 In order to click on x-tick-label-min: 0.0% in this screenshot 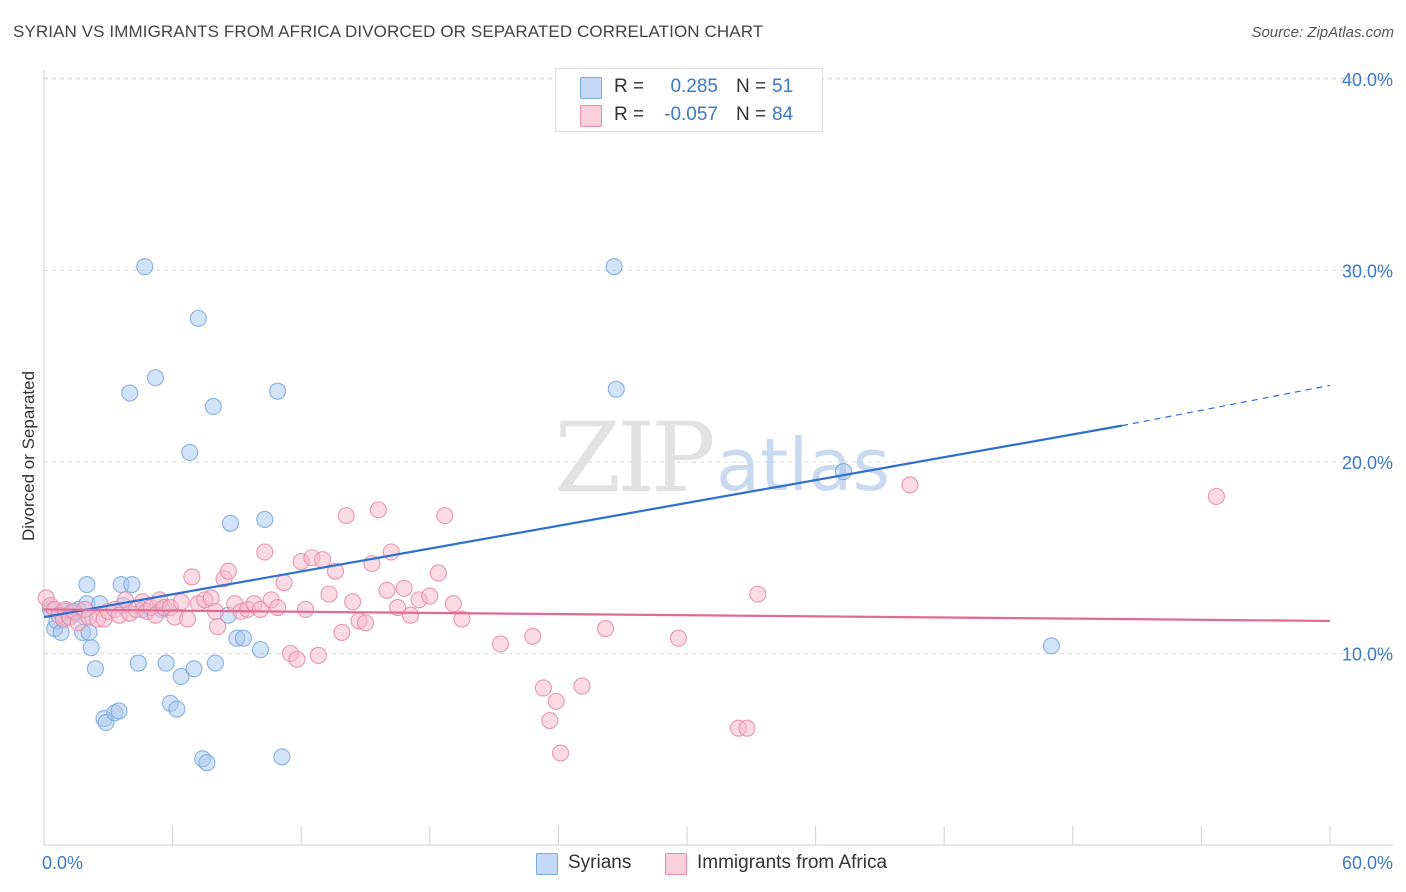, I will do `click(62, 863)`.